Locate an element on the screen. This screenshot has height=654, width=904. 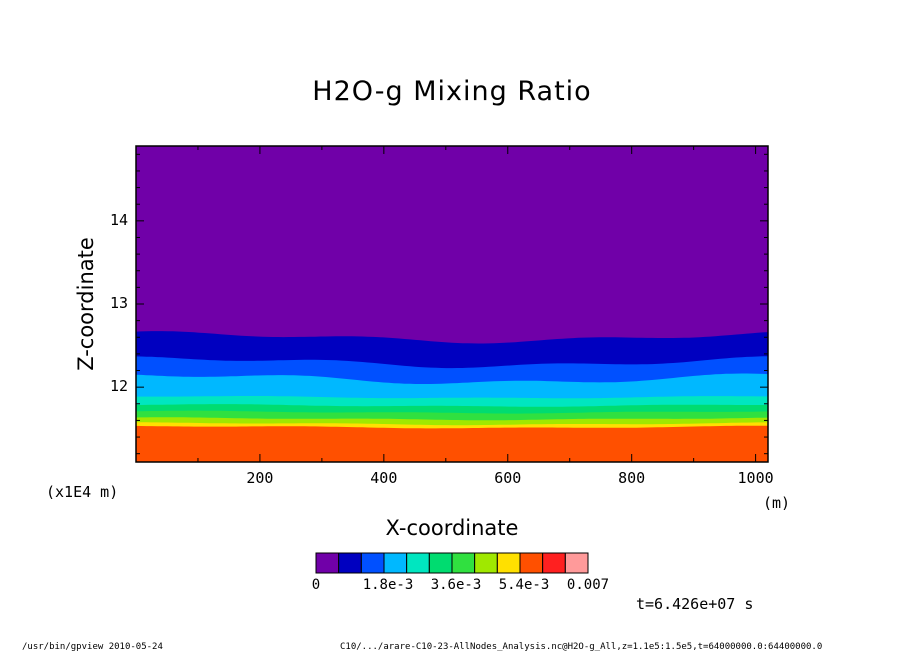
x-tick-label: 200 is located at coordinates (260, 478).